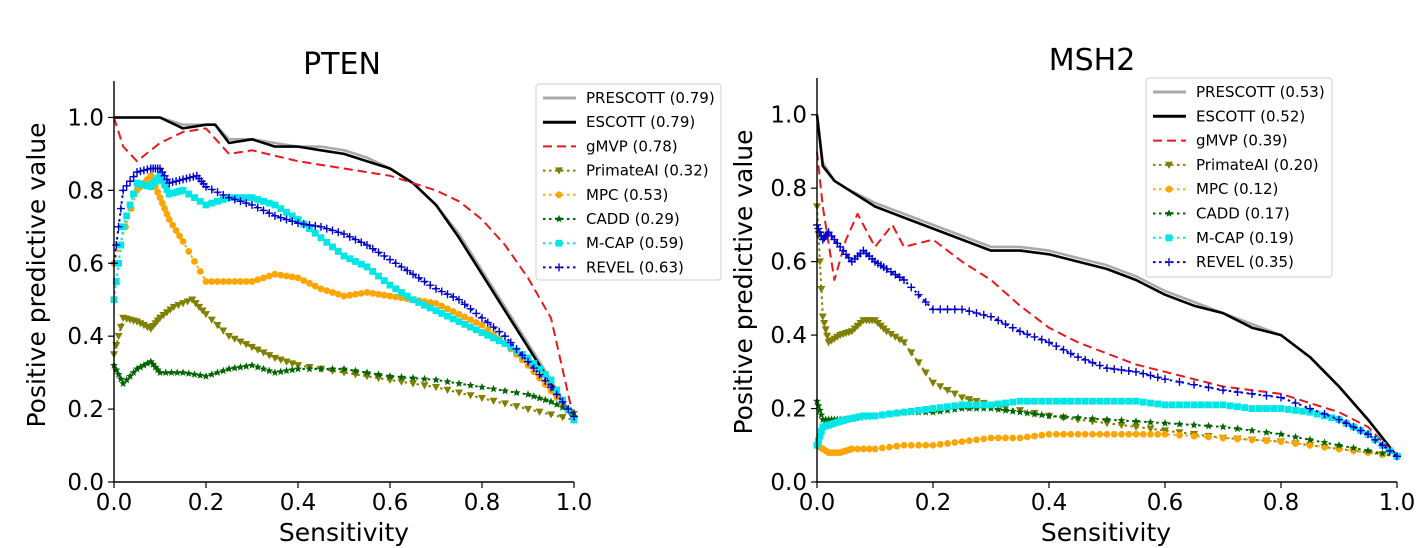 The height and width of the screenshot is (548, 1418). What do you see at coordinates (661, 243) in the screenshot?
I see `pten-legend-m-cap-auc: (0.59)` at bounding box center [661, 243].